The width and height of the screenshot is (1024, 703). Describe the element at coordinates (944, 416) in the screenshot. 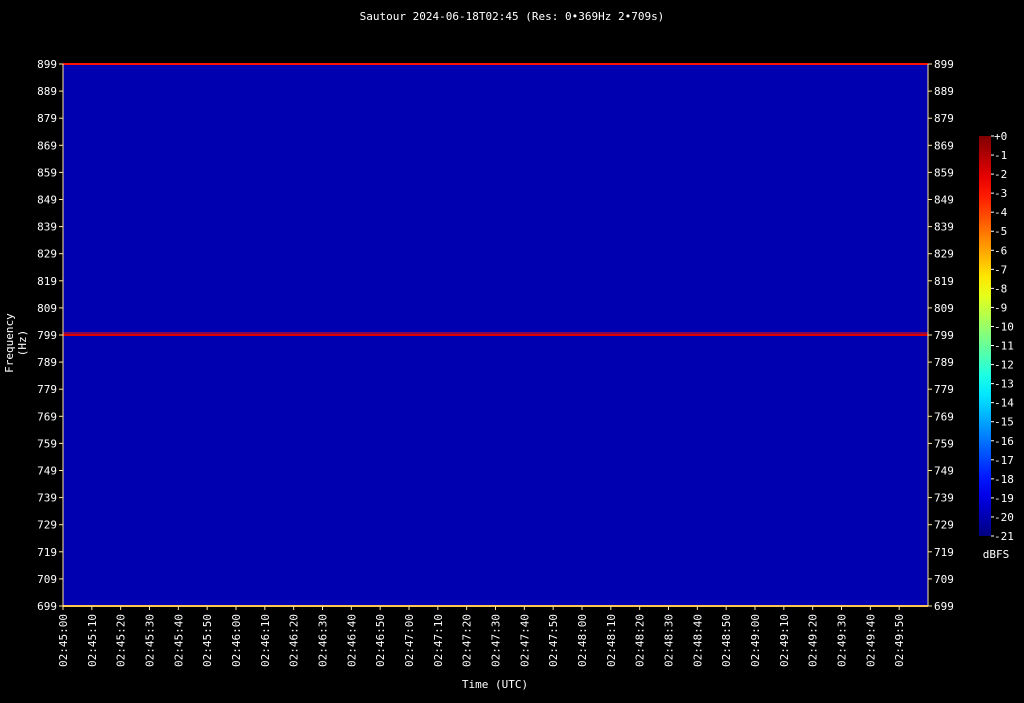

I see `y-tick-label-right: 769` at that location.